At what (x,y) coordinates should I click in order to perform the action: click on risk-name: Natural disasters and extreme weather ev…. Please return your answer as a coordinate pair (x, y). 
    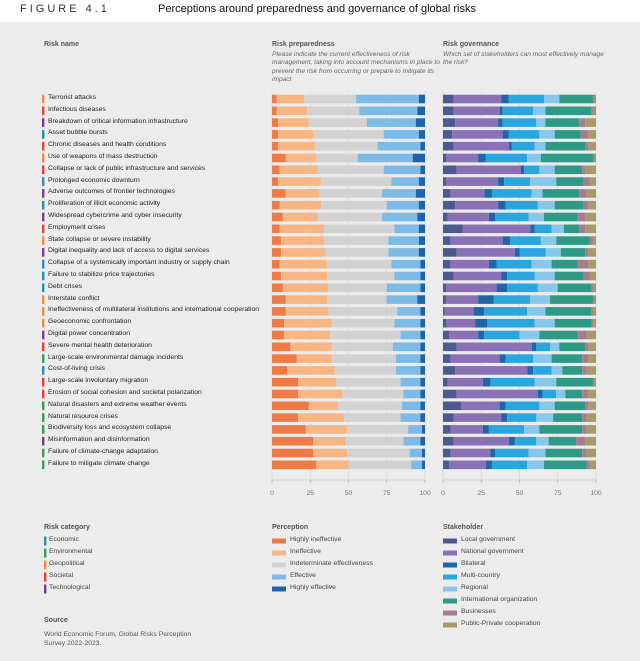
    Looking at the image, I should click on (117, 404).